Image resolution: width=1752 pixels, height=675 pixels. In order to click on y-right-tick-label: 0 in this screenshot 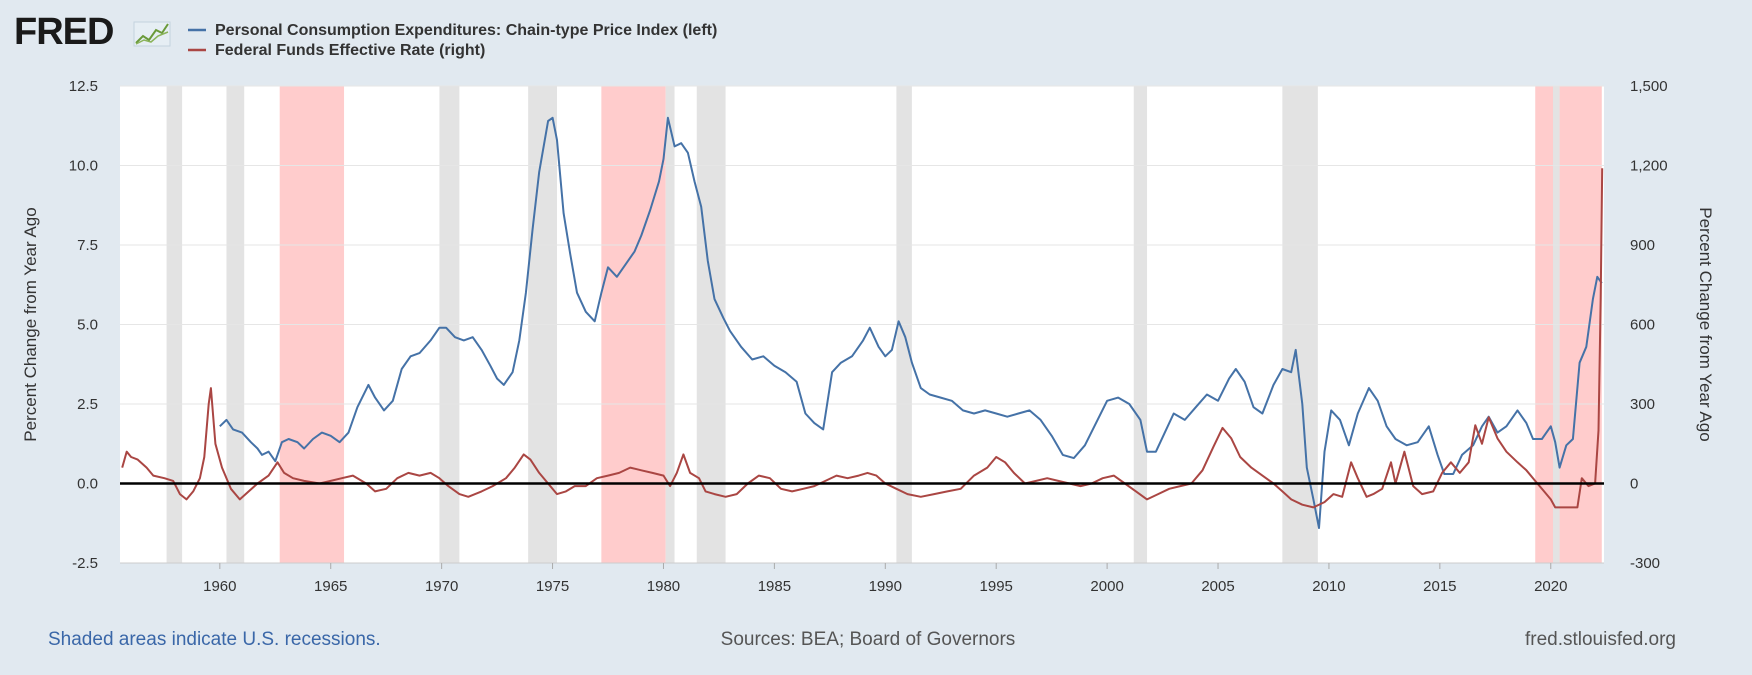, I will do `click(1634, 484)`.